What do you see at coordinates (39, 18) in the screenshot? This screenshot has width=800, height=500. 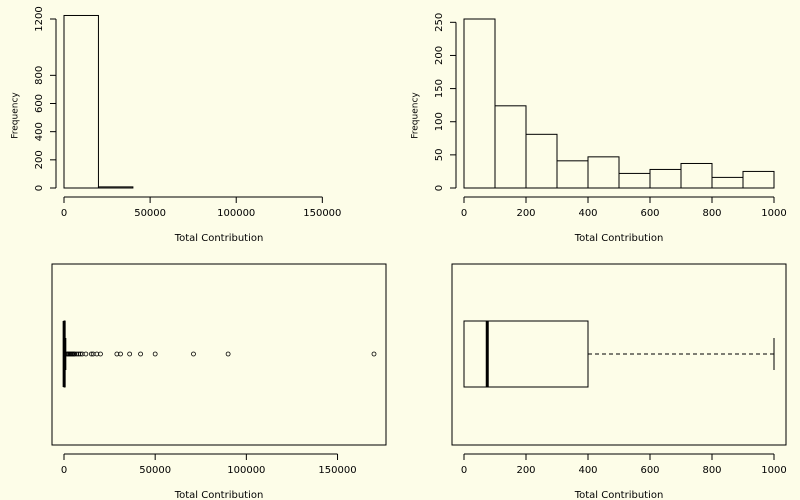 I see `y-tick-label: 1200` at bounding box center [39, 18].